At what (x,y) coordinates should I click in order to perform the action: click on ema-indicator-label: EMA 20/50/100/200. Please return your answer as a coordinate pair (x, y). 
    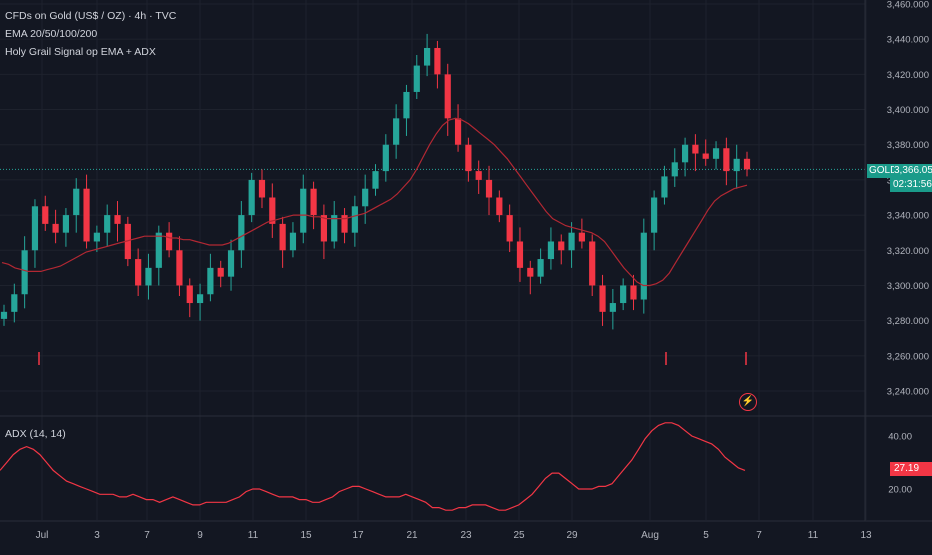
    Looking at the image, I should click on (51, 34).